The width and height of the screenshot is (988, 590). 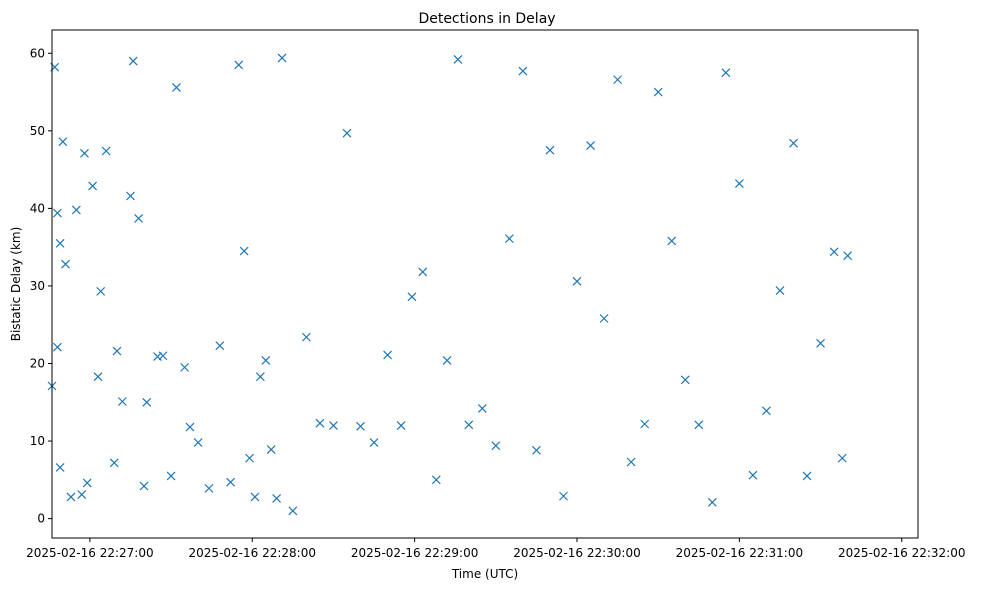 I want to click on y-tick-label: 60, so click(x=37, y=53).